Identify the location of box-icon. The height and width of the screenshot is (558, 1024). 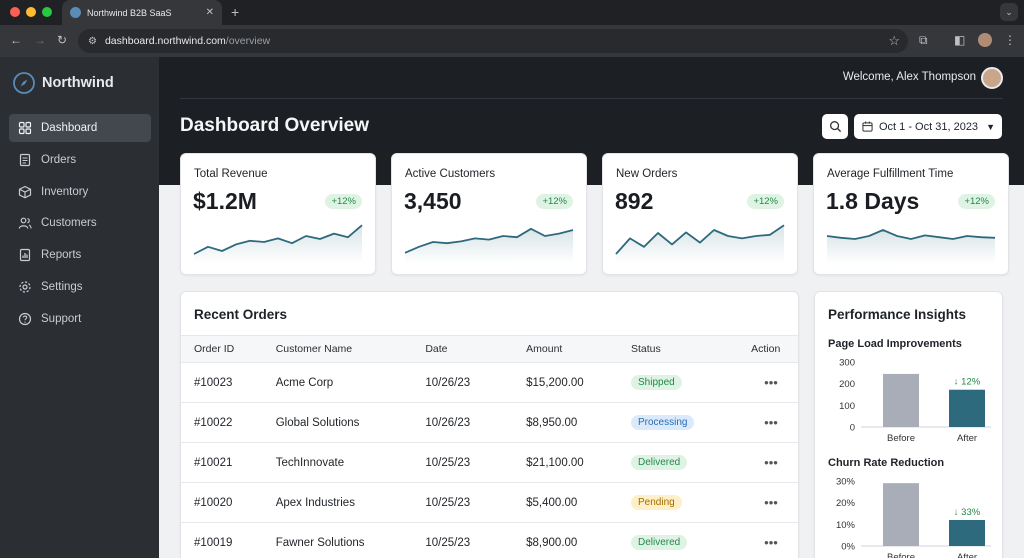
(25, 192).